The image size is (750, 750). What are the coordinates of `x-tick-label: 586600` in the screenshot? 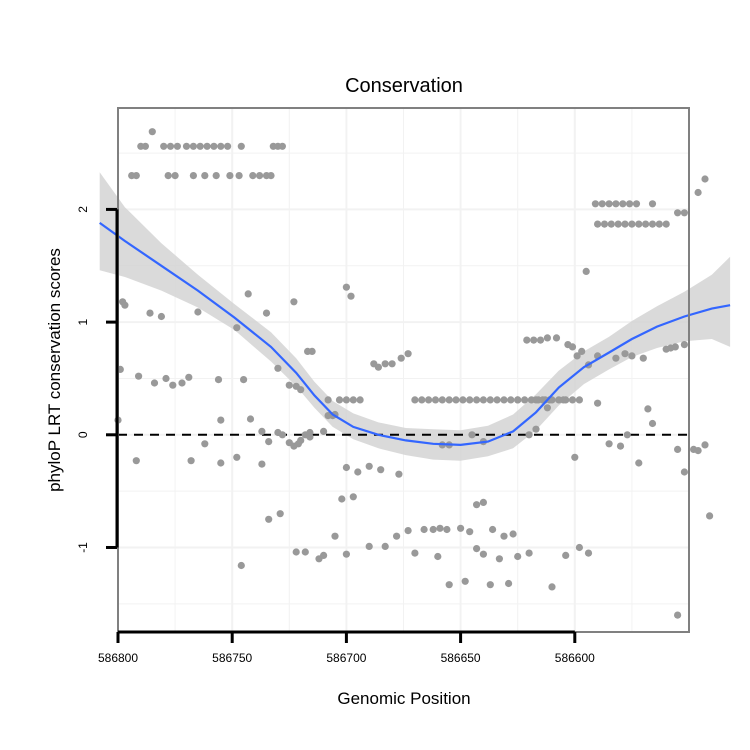 It's located at (575, 658).